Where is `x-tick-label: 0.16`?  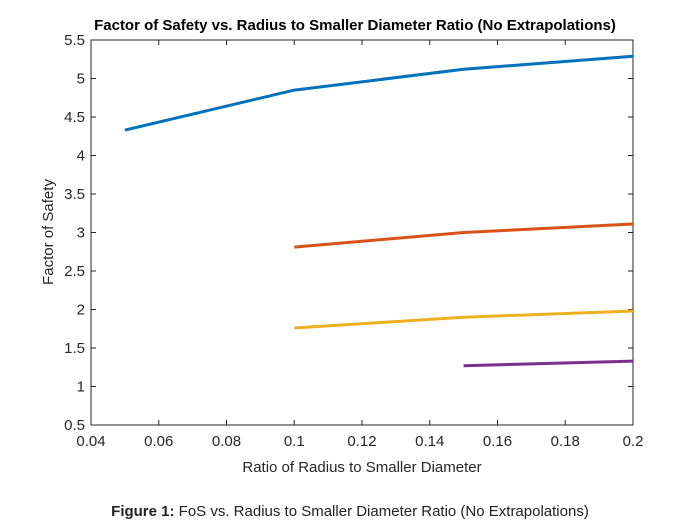 x-tick-label: 0.16 is located at coordinates (497, 441).